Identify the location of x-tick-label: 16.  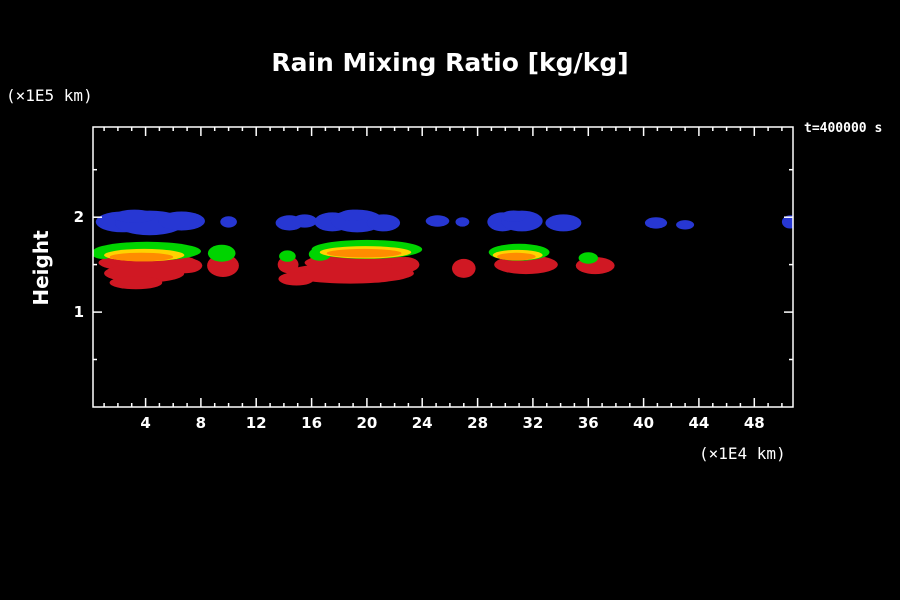
(311, 423).